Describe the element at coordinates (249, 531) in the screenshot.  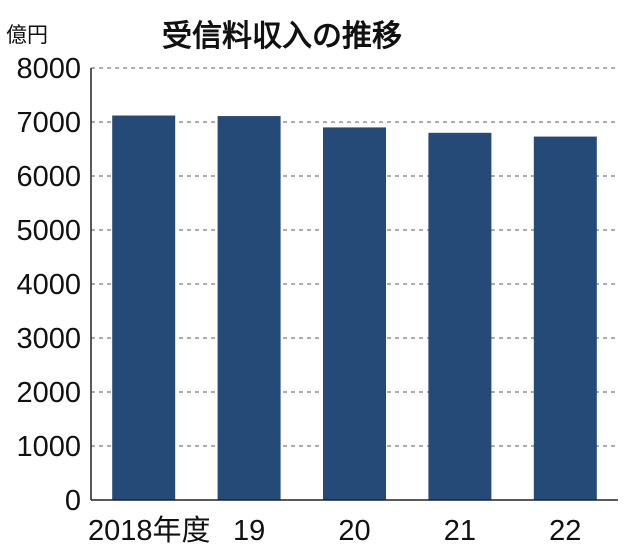
I see `x-tick-label: 19` at that location.